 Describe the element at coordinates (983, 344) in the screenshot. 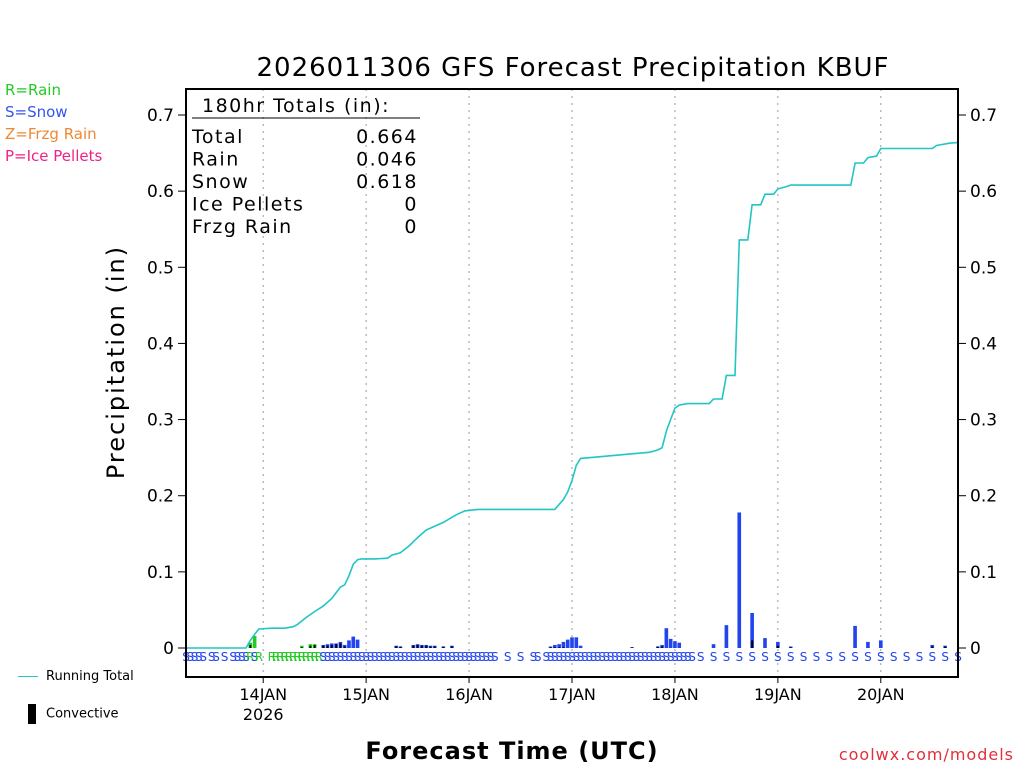

I see `y-tick-label-right: 0.4` at that location.